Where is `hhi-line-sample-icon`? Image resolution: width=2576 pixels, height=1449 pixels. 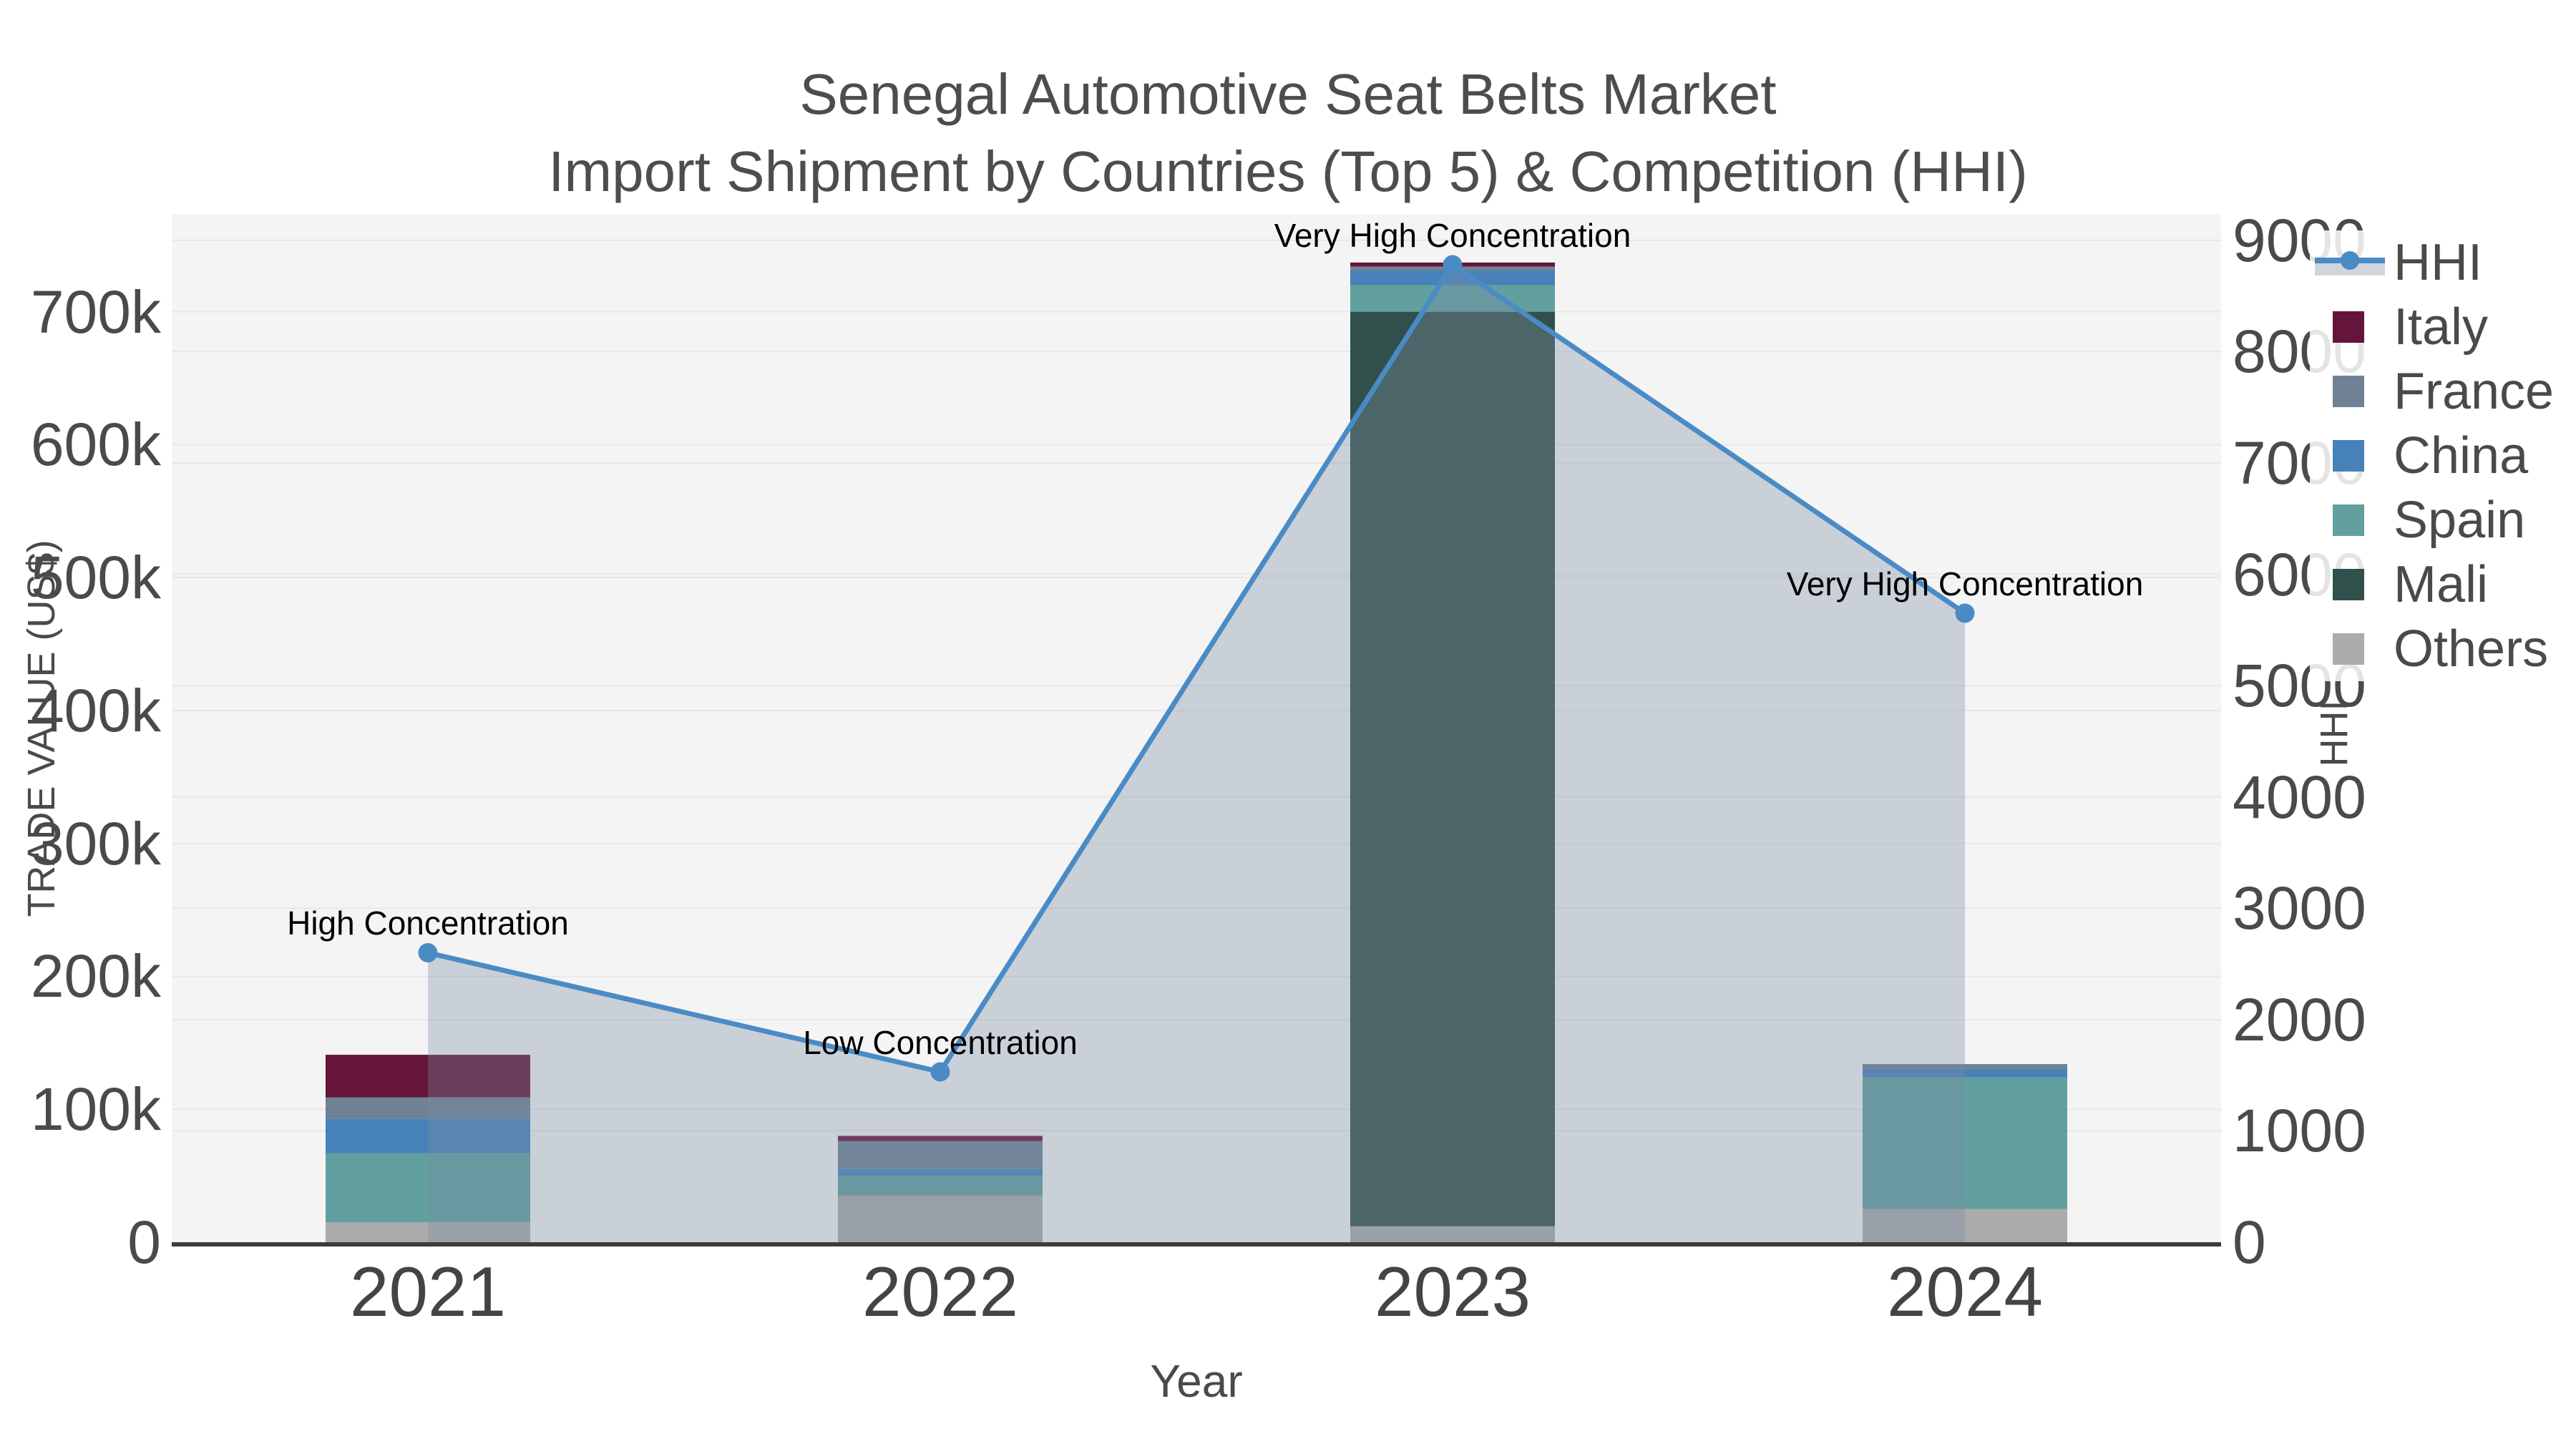
hhi-line-sample-icon is located at coordinates (2350, 262).